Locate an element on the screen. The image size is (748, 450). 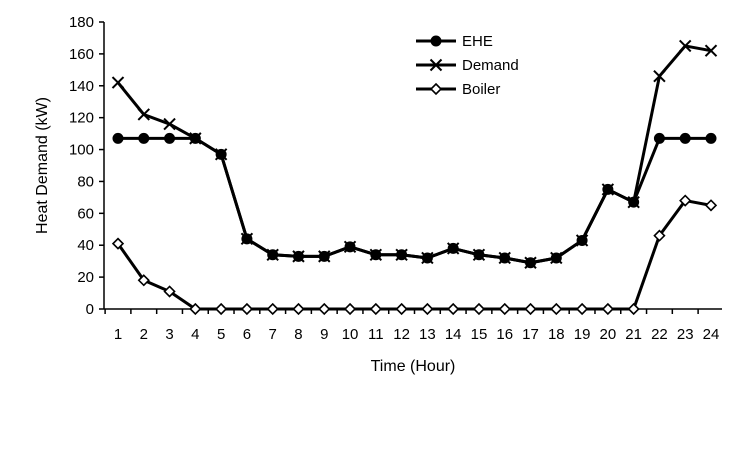
y-tick-label: 60 is located at coordinates (85, 213).